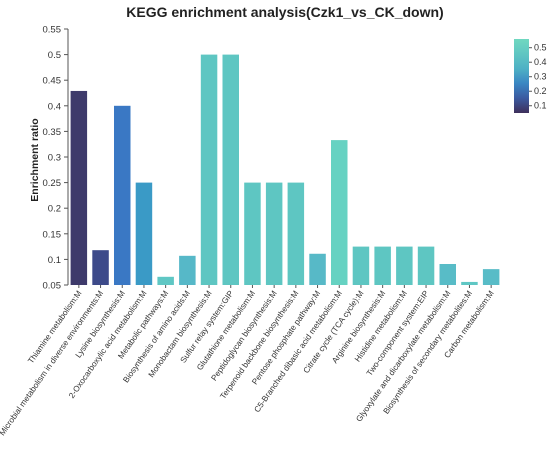 The image size is (550, 458). Describe the element at coordinates (52, 30) in the screenshot. I see `y-tick-label: 0.55` at that location.